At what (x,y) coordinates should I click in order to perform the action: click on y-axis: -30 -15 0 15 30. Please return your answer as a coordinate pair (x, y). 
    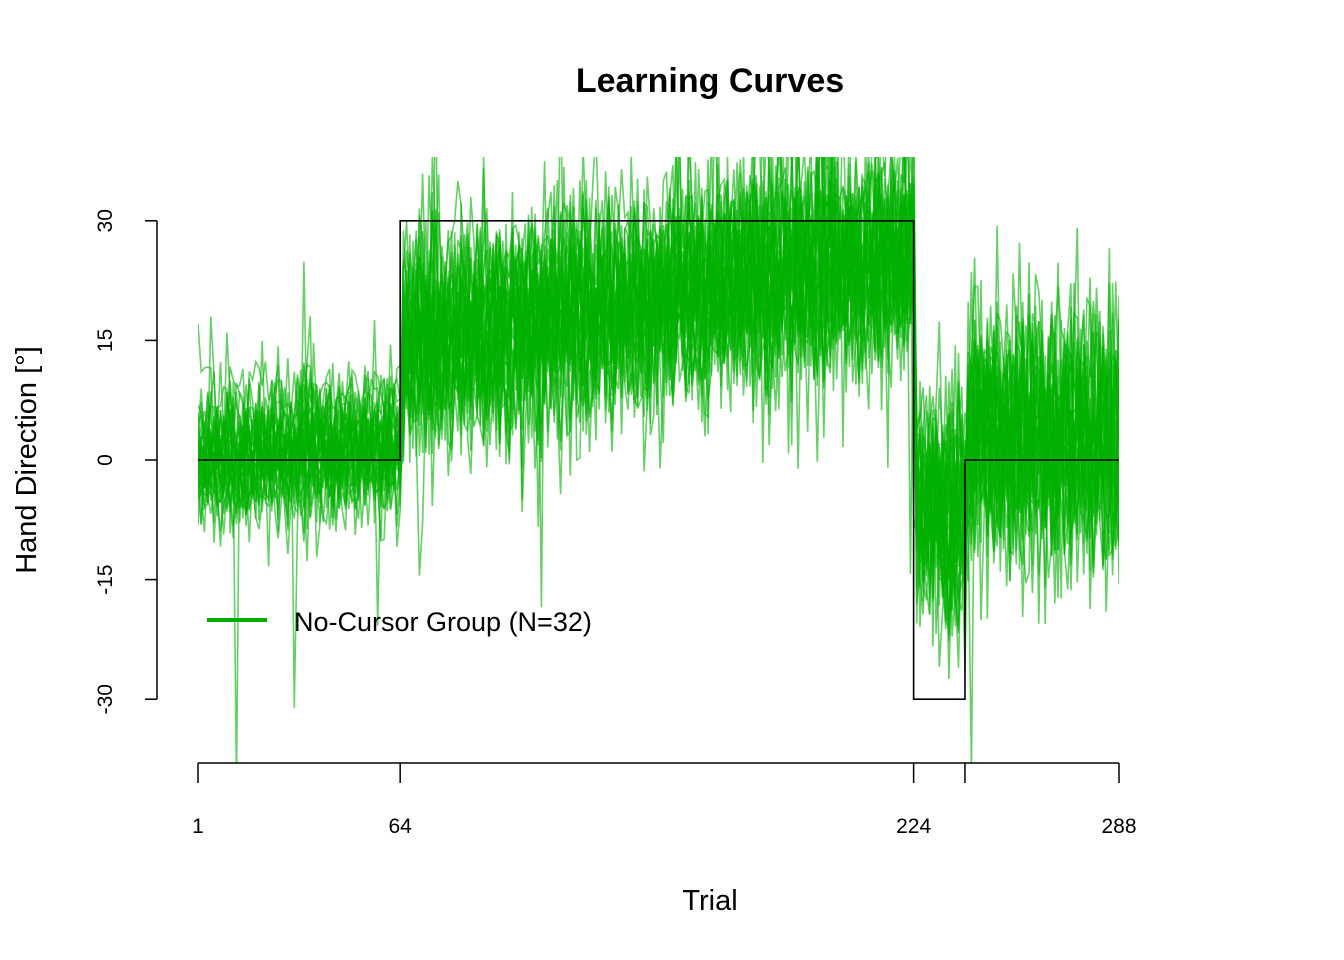
    Looking at the image, I should click on (126, 461).